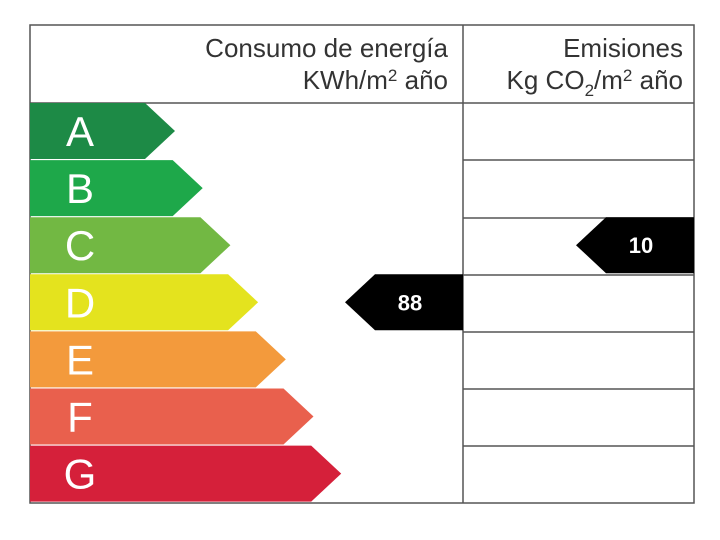 This screenshot has width=720, height=540. Describe the element at coordinates (595, 82) in the screenshot. I see `emissions-unit: Kg CO2/m2 año` at that location.